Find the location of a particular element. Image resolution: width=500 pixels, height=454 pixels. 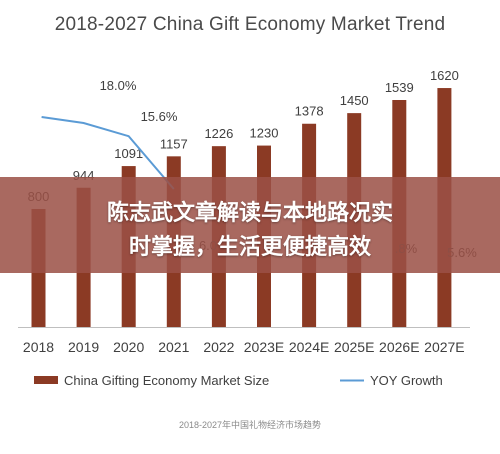

x-tick-label: 2019 is located at coordinates (83, 347).